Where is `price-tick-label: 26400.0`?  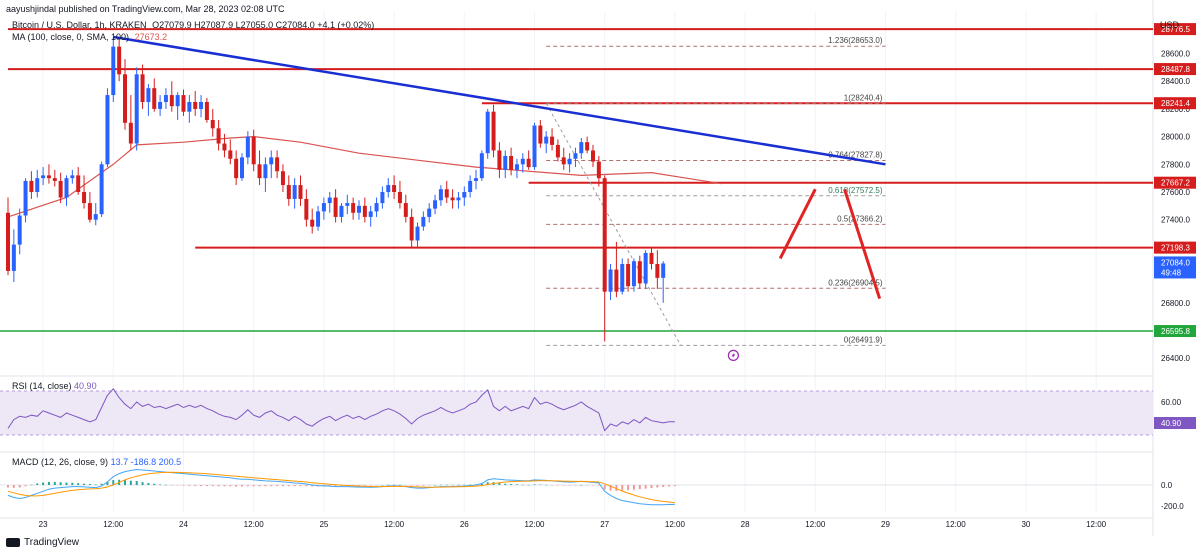 price-tick-label: 26400.0 is located at coordinates (1175, 358).